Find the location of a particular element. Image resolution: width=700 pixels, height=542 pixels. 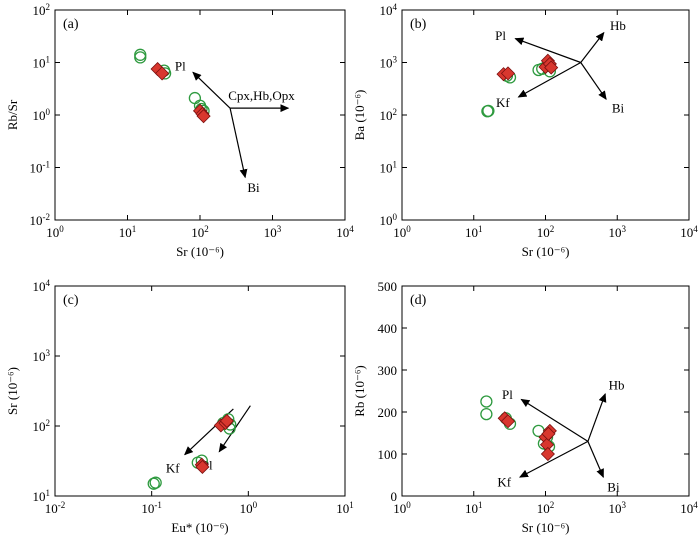

y-axis-label: Ba (10⁻⁶) is located at coordinates (359, 115).